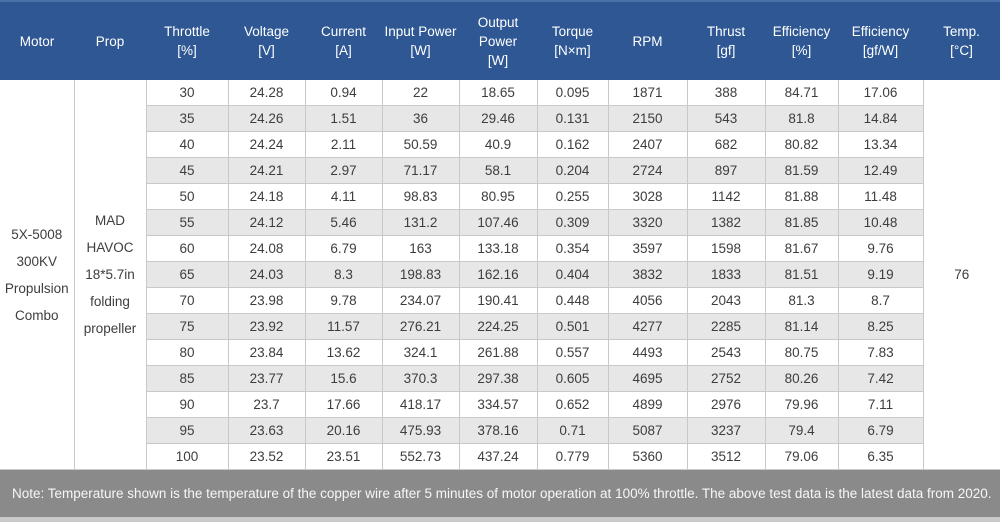 The width and height of the screenshot is (1000, 522). I want to click on header-title: Thrust, so click(726, 31).